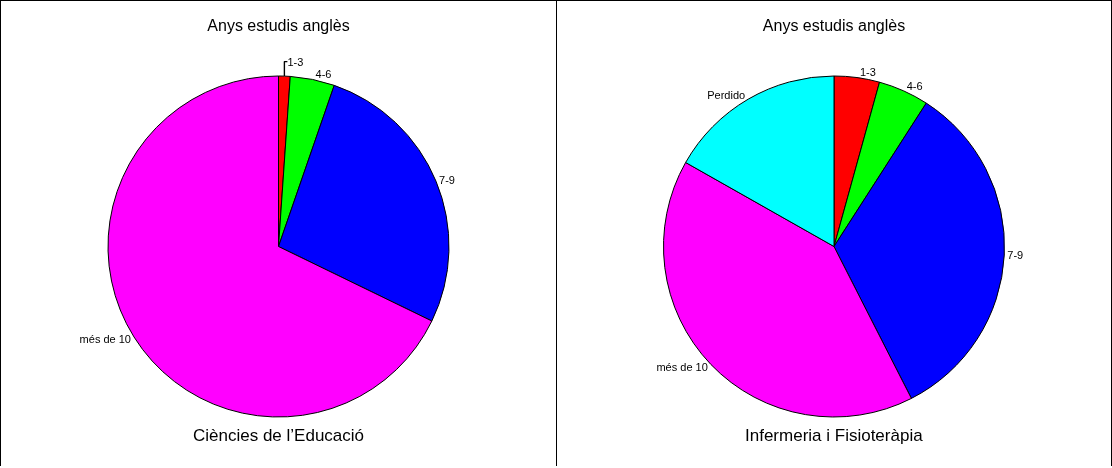  What do you see at coordinates (279, 435) in the screenshot?
I see `text: Ciències de l’Educació` at bounding box center [279, 435].